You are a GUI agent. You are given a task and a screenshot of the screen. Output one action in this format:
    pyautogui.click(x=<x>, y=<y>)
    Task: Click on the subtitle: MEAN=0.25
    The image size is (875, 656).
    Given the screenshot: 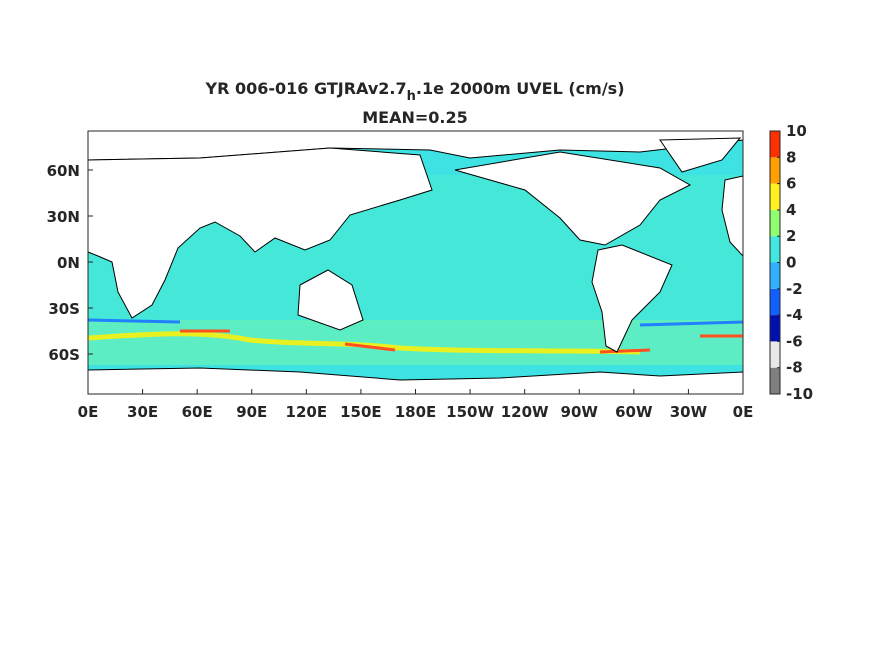 What is the action you would take?
    pyautogui.click(x=415, y=117)
    